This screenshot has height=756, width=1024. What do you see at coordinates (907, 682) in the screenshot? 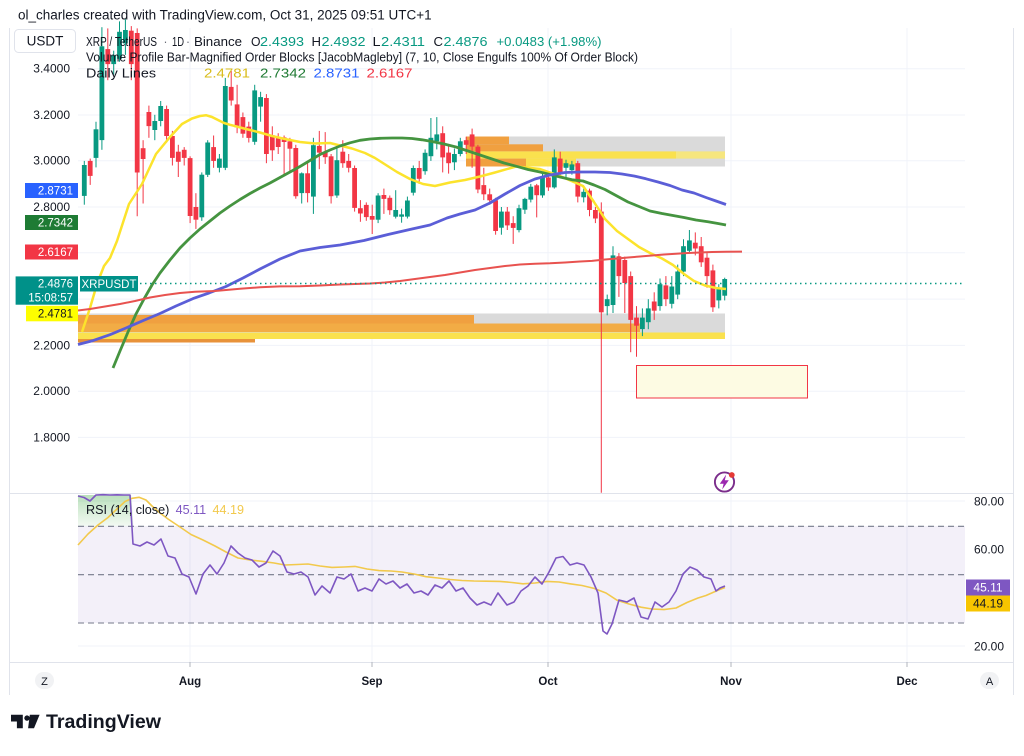
I see `svg-text: Dec` at bounding box center [907, 682].